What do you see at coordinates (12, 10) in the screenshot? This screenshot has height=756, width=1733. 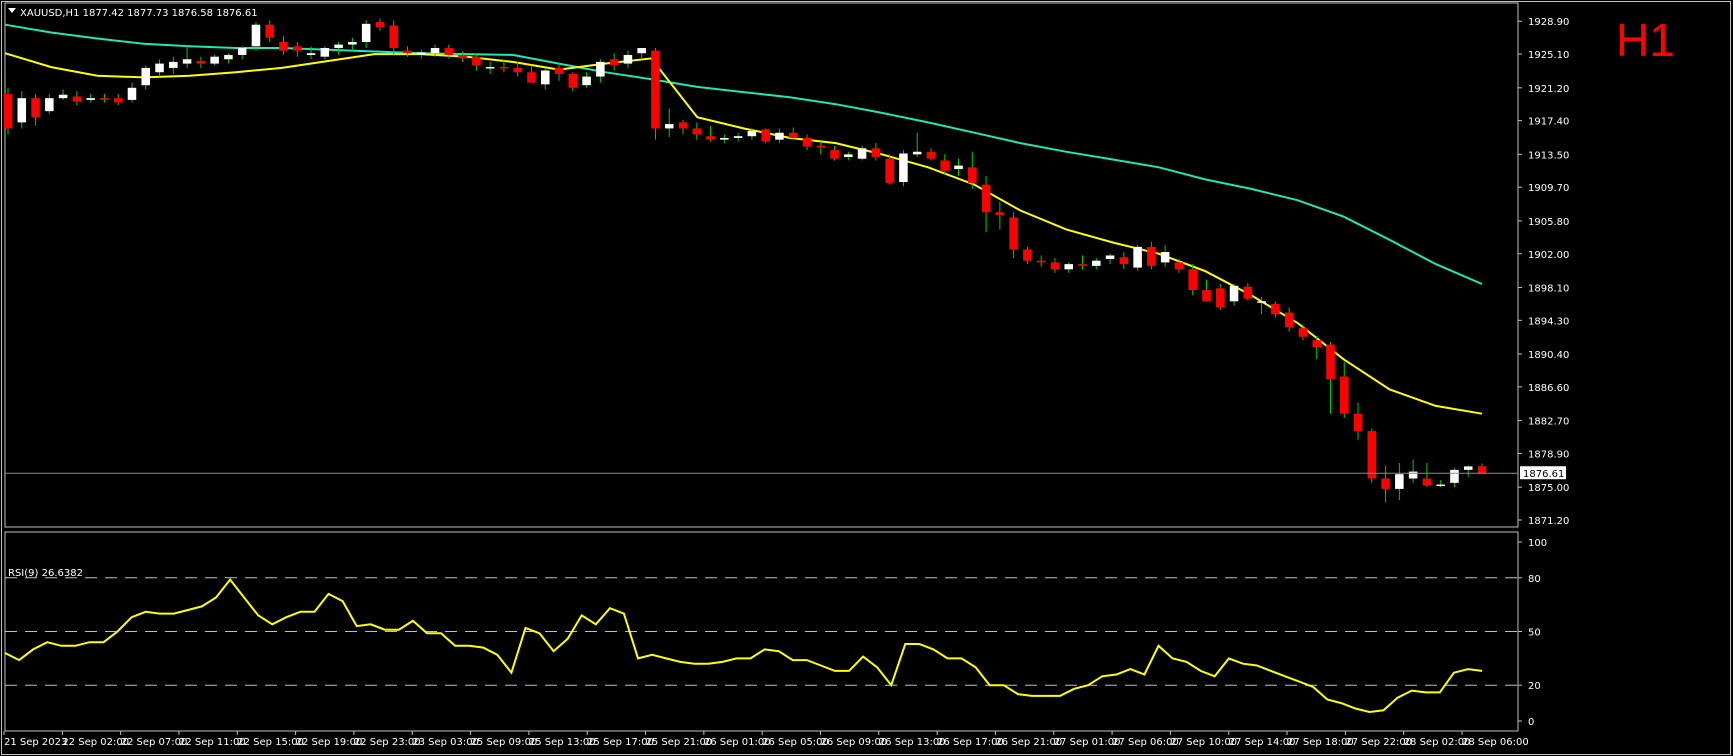 I see `triangle-down-icon` at bounding box center [12, 10].